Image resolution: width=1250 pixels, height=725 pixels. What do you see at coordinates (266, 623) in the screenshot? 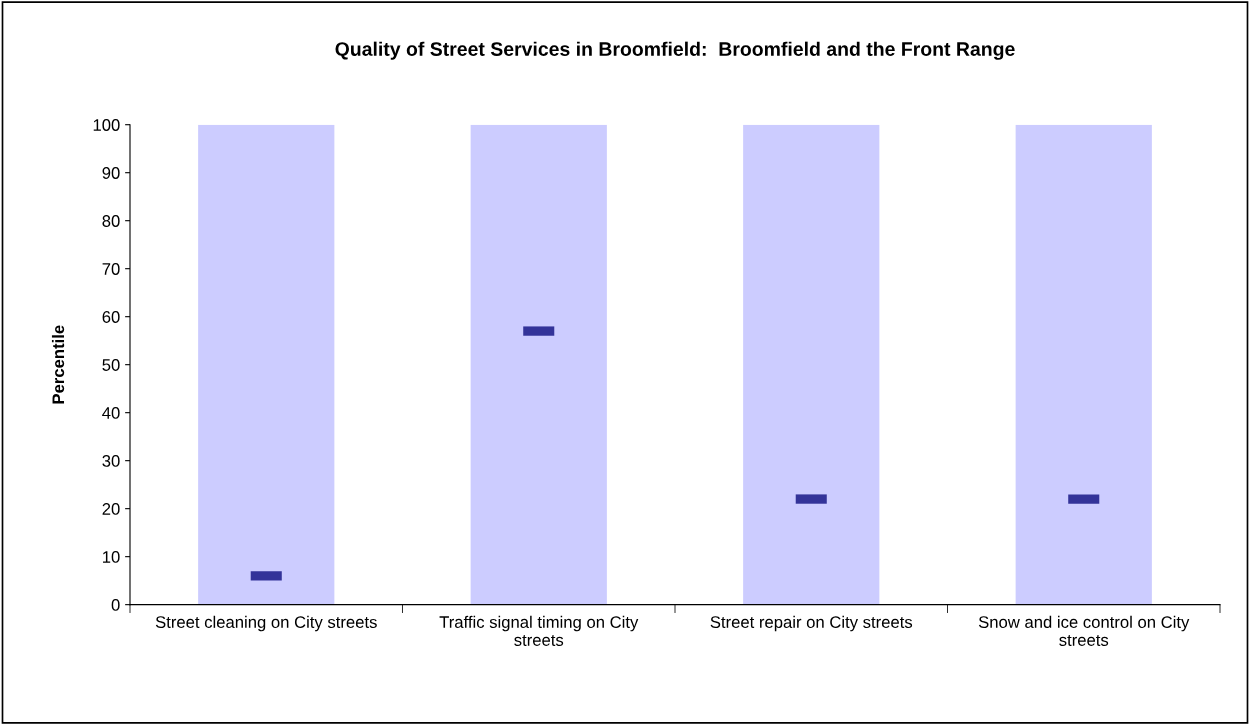
I see `x-tick-label: Street cleaning on City streets` at bounding box center [266, 623].